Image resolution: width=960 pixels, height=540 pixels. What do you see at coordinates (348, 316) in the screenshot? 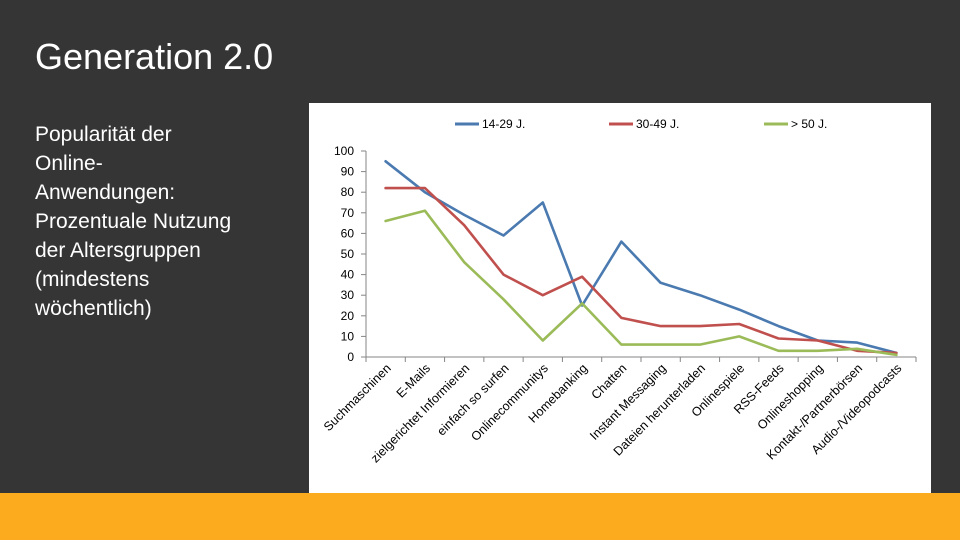
I see `y-tick-label: 20` at bounding box center [348, 316].